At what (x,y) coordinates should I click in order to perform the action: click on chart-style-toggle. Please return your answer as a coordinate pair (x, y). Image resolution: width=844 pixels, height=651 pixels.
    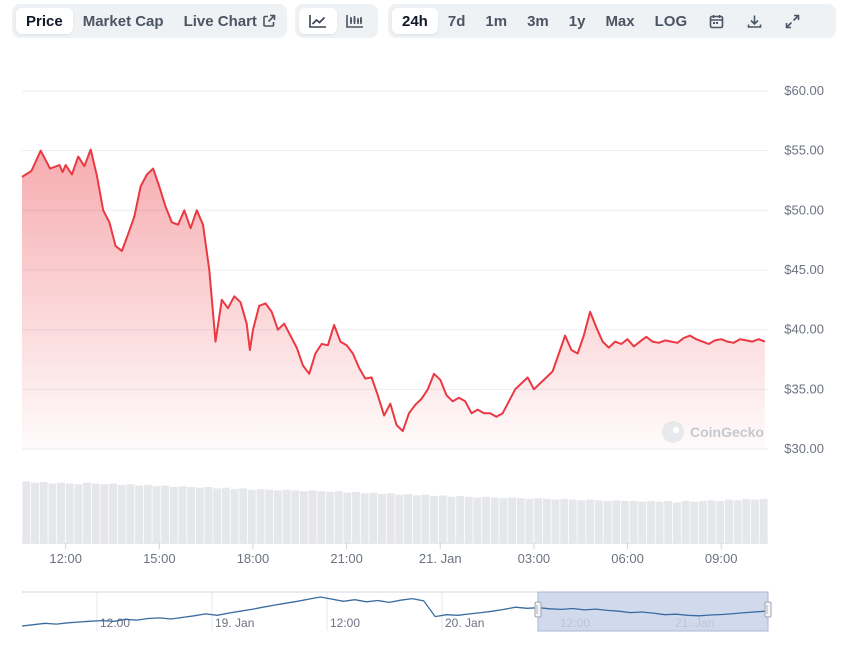
    Looking at the image, I should click on (336, 21).